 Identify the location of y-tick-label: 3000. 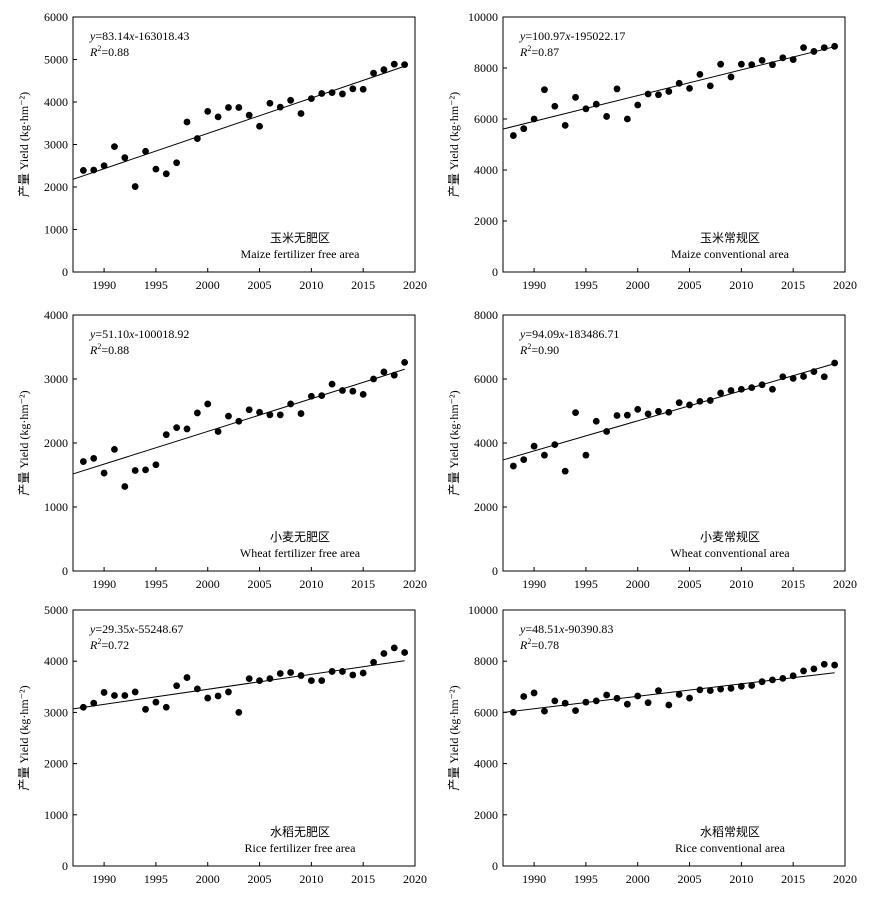
(56, 145).